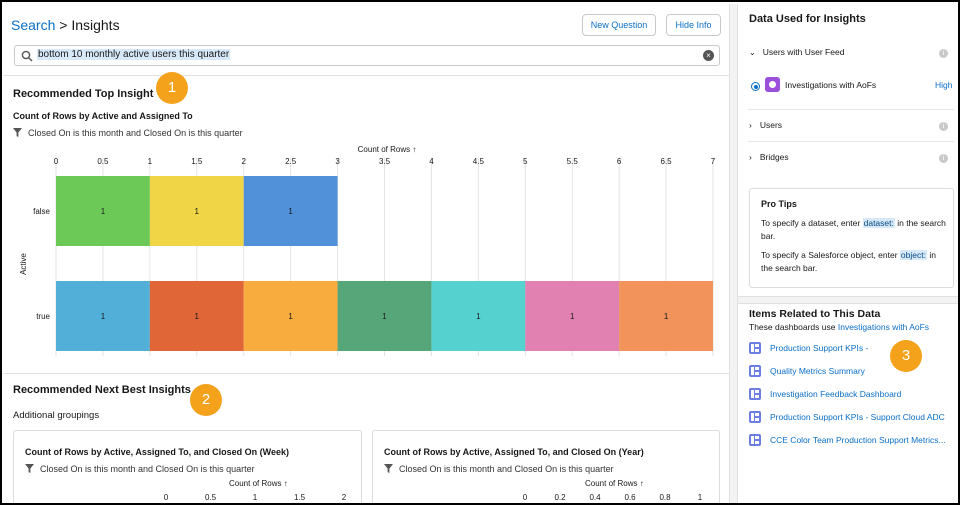 The height and width of the screenshot is (505, 960). I want to click on x-tick-label: 5, so click(525, 161).